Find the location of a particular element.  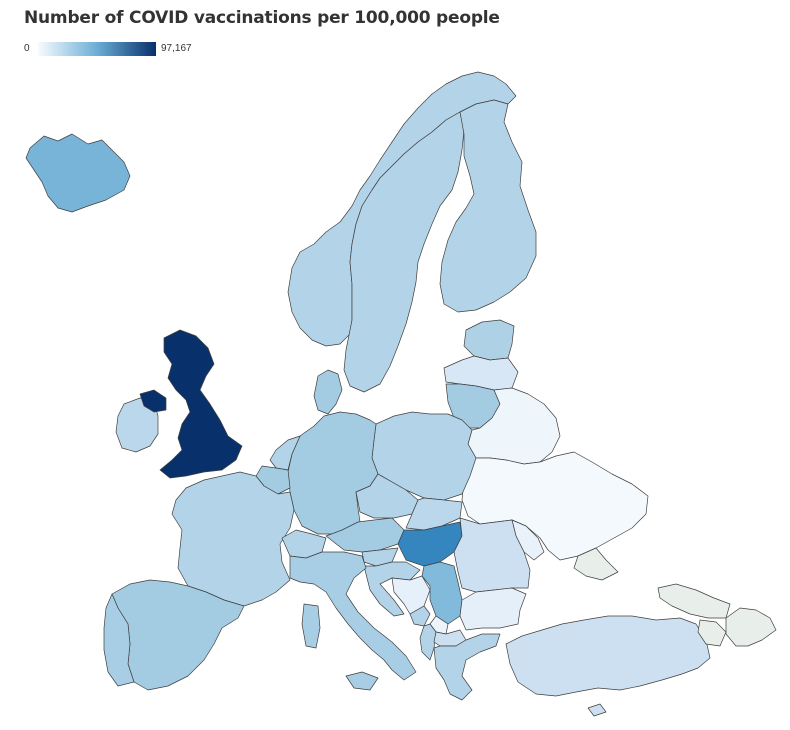

legend-gradient-bar is located at coordinates (97, 49).